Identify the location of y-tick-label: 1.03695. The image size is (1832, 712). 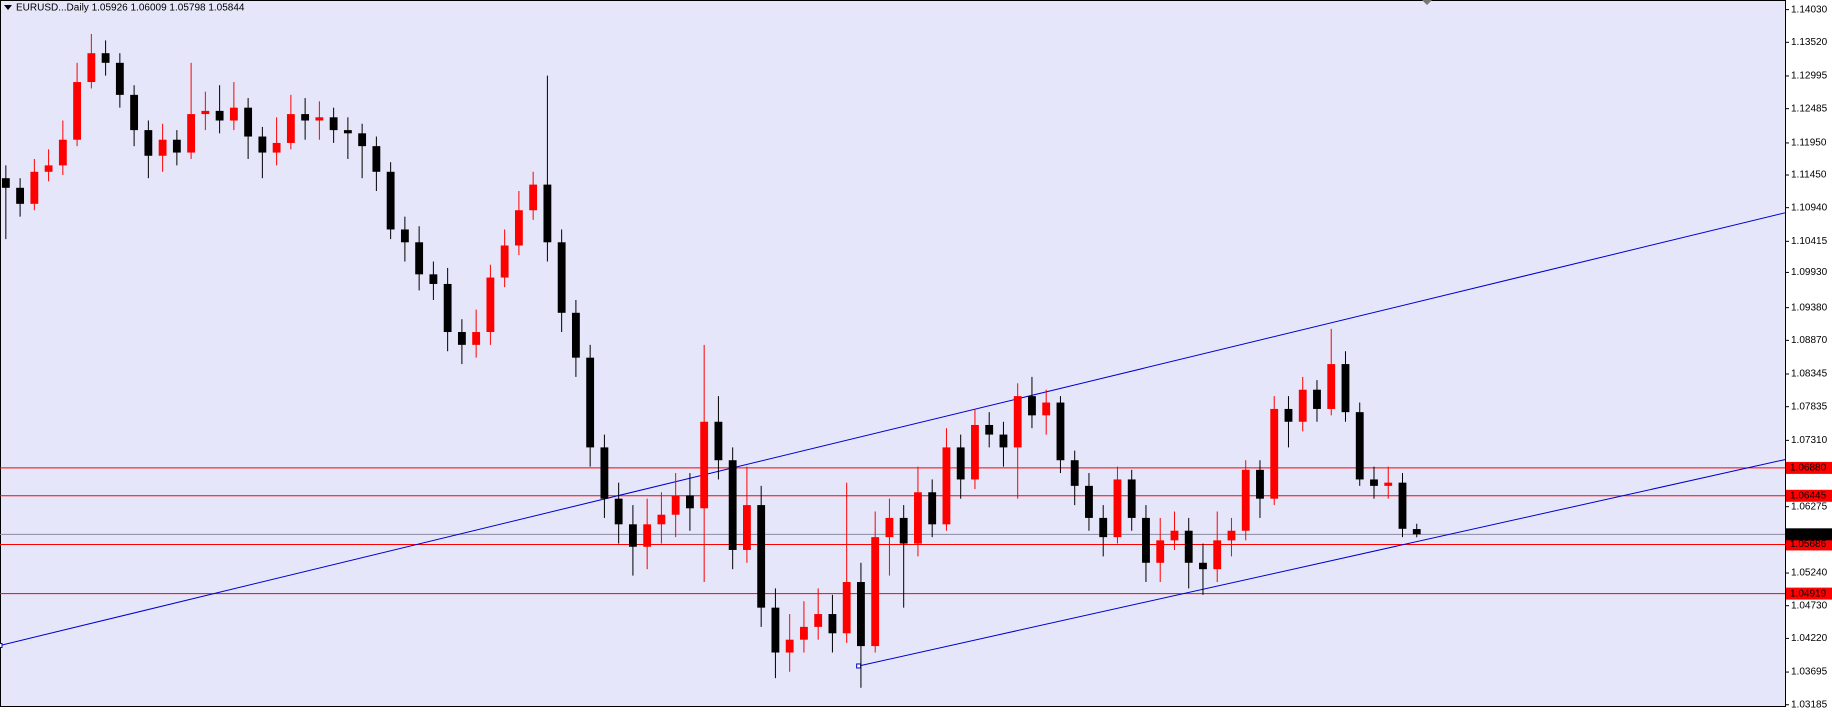
(1809, 672).